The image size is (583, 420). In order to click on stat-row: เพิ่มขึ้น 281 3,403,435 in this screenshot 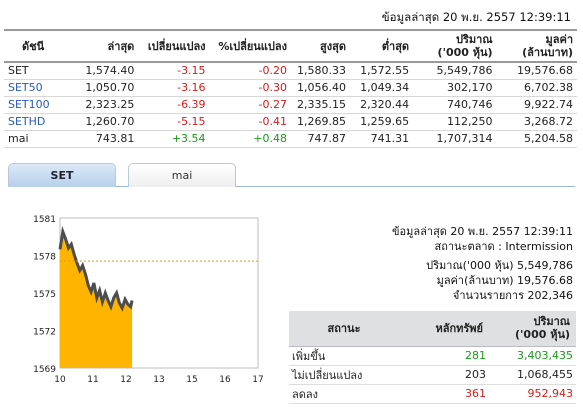, I will do `click(432, 356)`.